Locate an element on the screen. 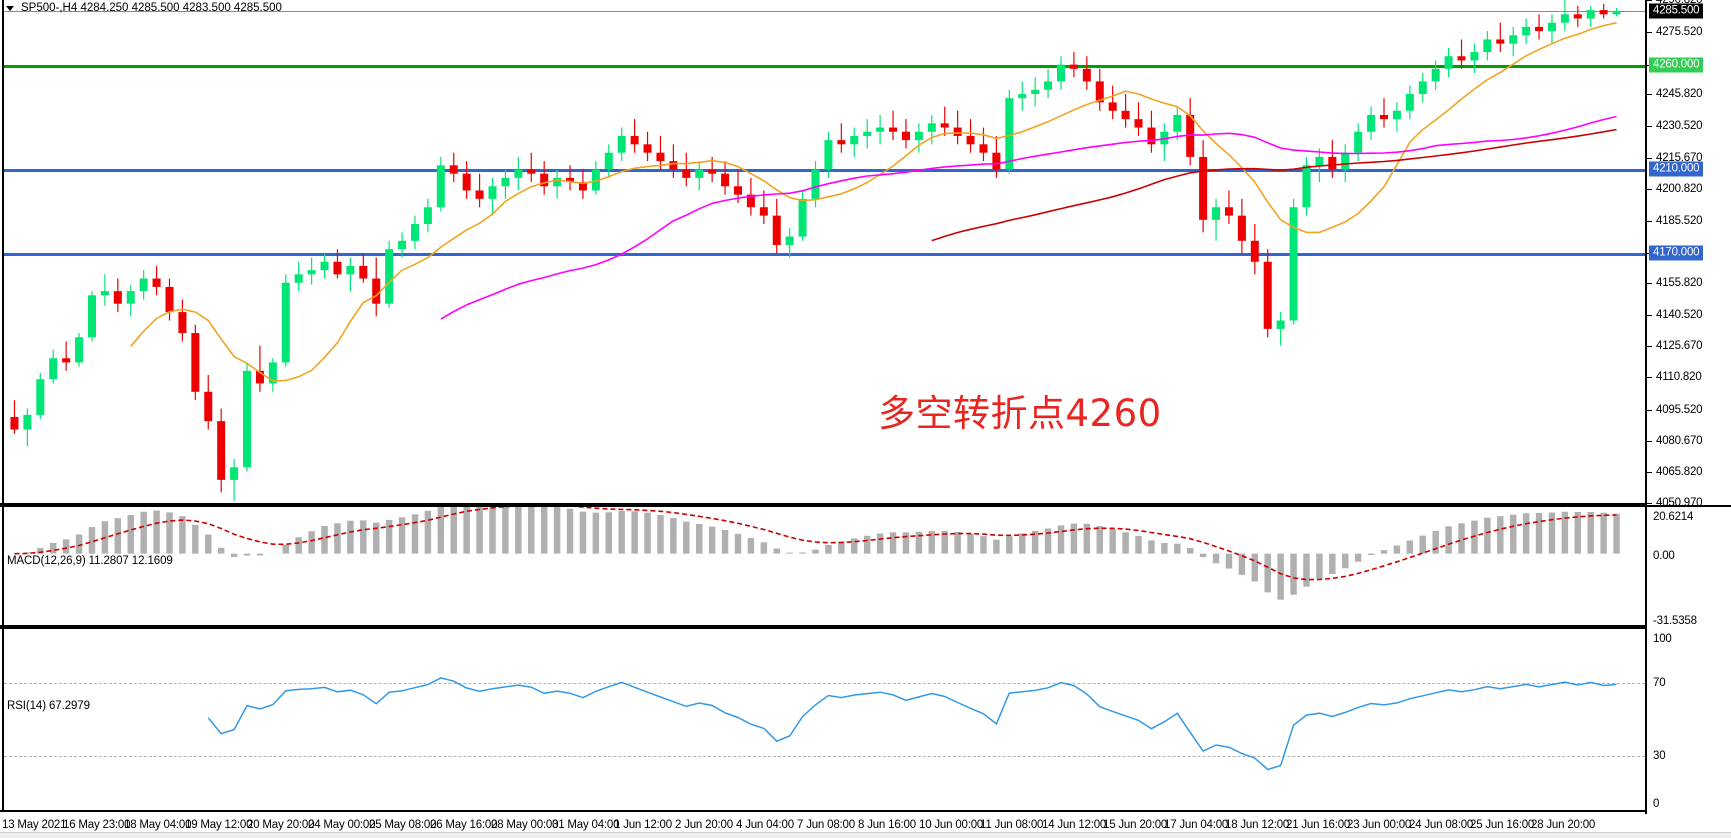 Image resolution: width=1731 pixels, height=838 pixels. time-tick: 14 Jun 12:00 is located at coordinates (1074, 825).